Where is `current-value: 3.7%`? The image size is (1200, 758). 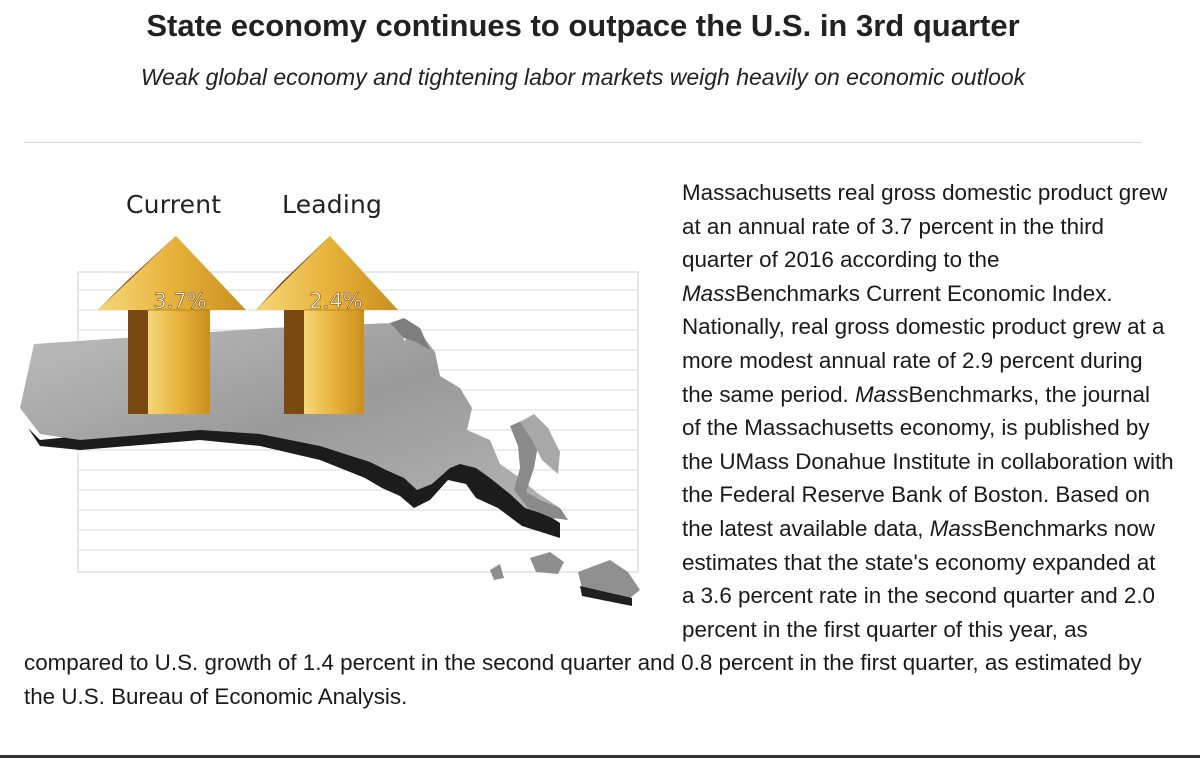 current-value: 3.7% is located at coordinates (179, 301).